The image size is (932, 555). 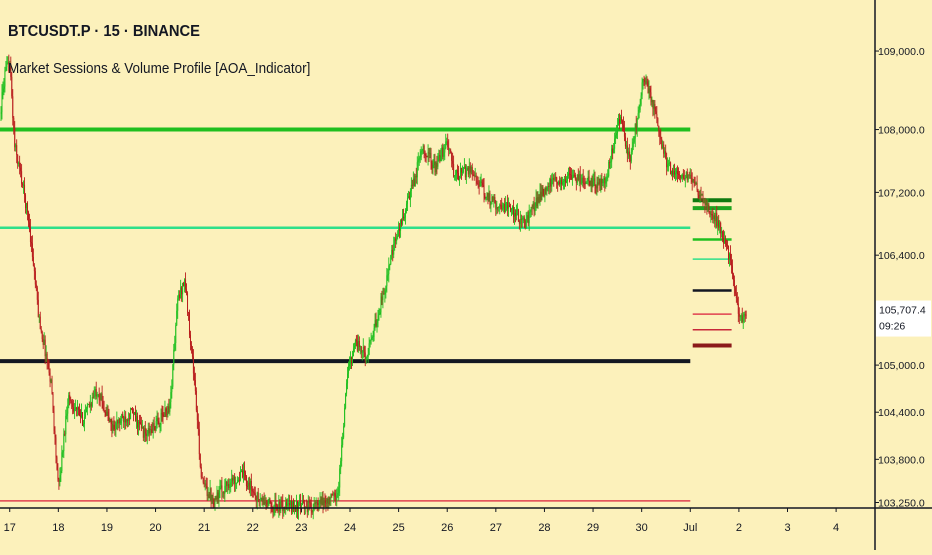 I want to click on x-tick-label: 3, so click(x=787, y=528).